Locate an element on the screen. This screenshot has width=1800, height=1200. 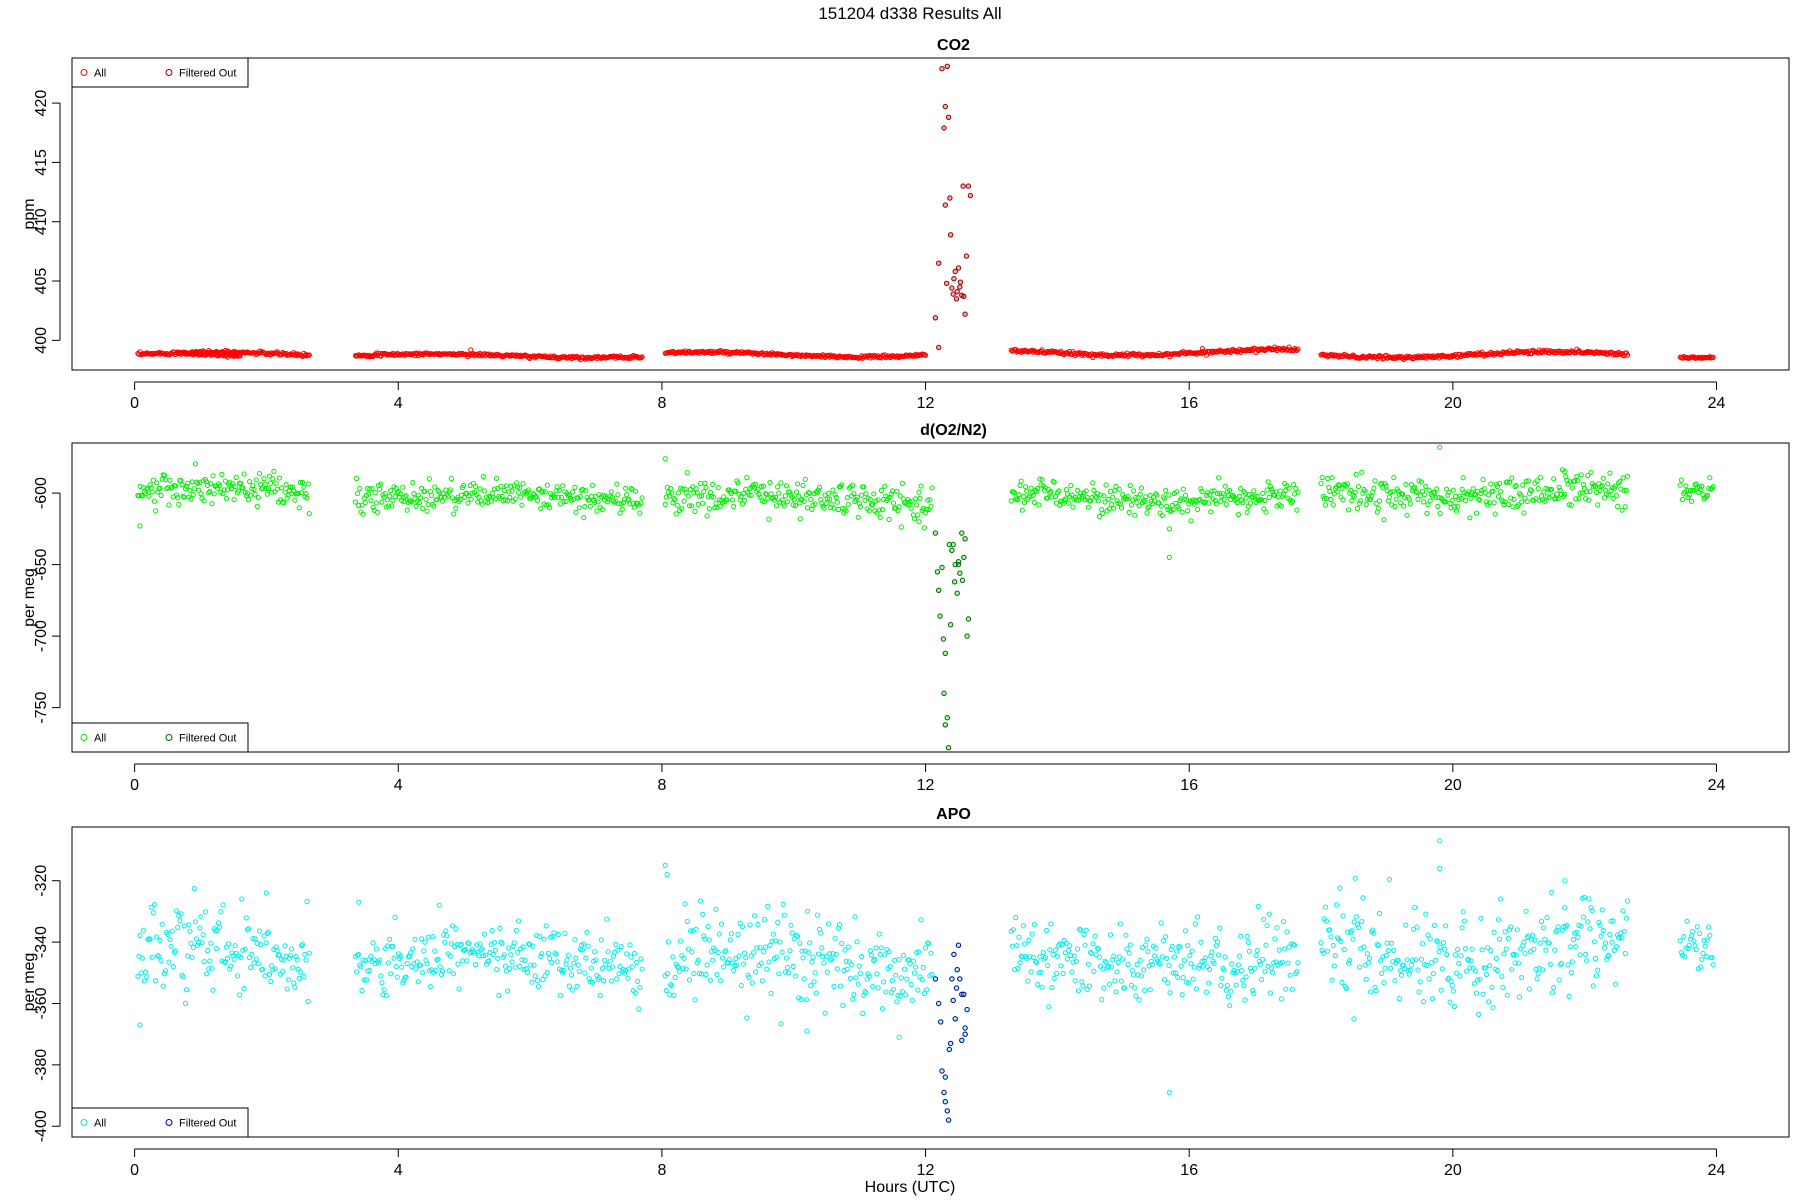
apo-title: APO is located at coordinates (953, 814).